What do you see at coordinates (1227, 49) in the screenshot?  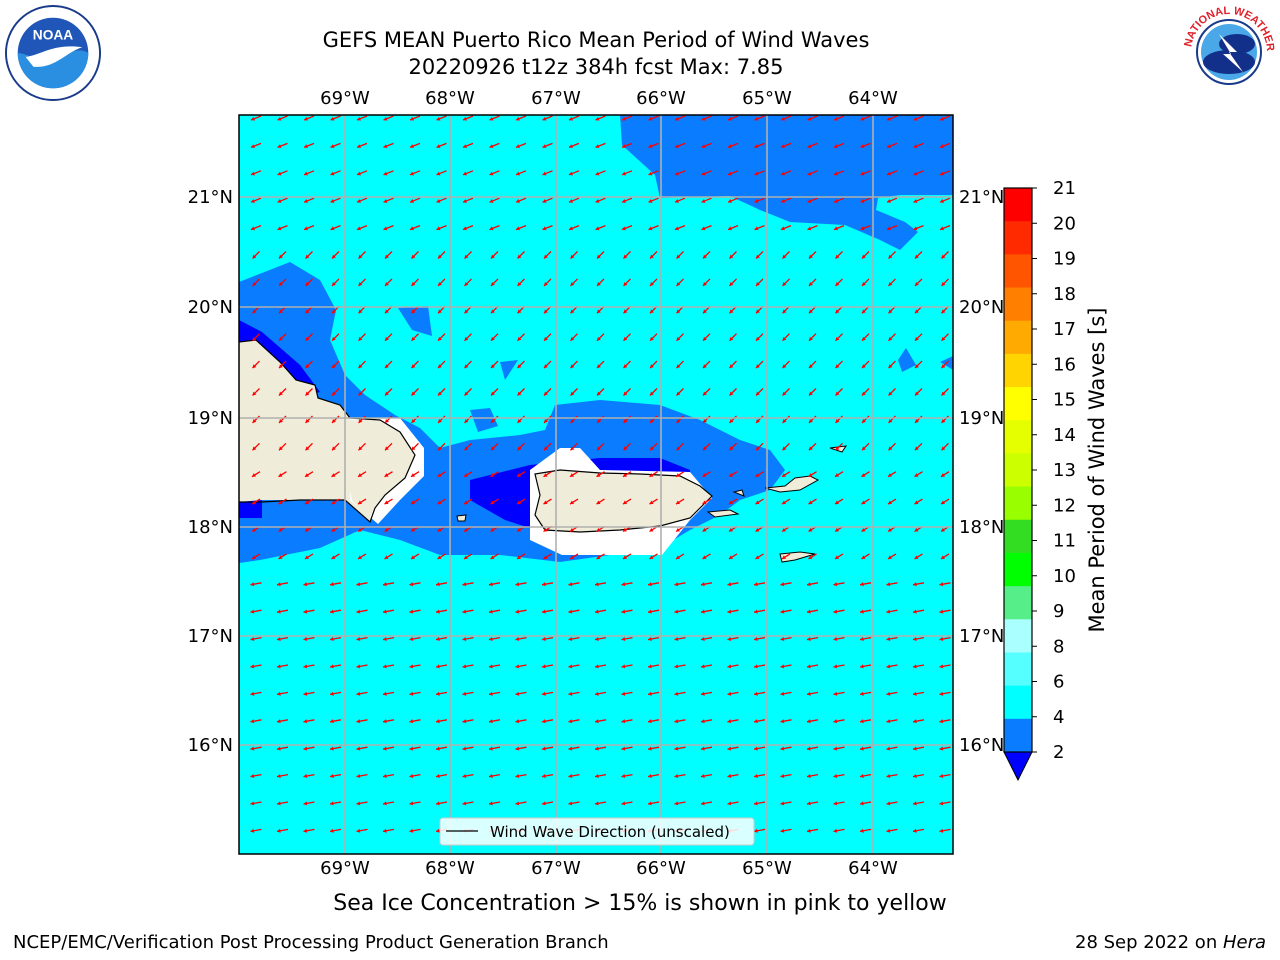 I see `nws-logo-icon: NATIONAL WEATHER SERVICE` at bounding box center [1227, 49].